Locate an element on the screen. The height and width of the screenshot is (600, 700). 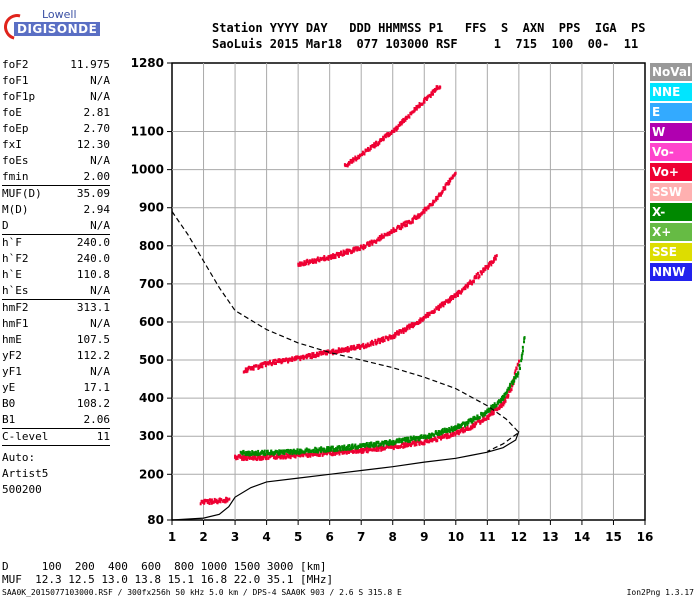
parameter-name: h`F is located at coordinates (12, 242).